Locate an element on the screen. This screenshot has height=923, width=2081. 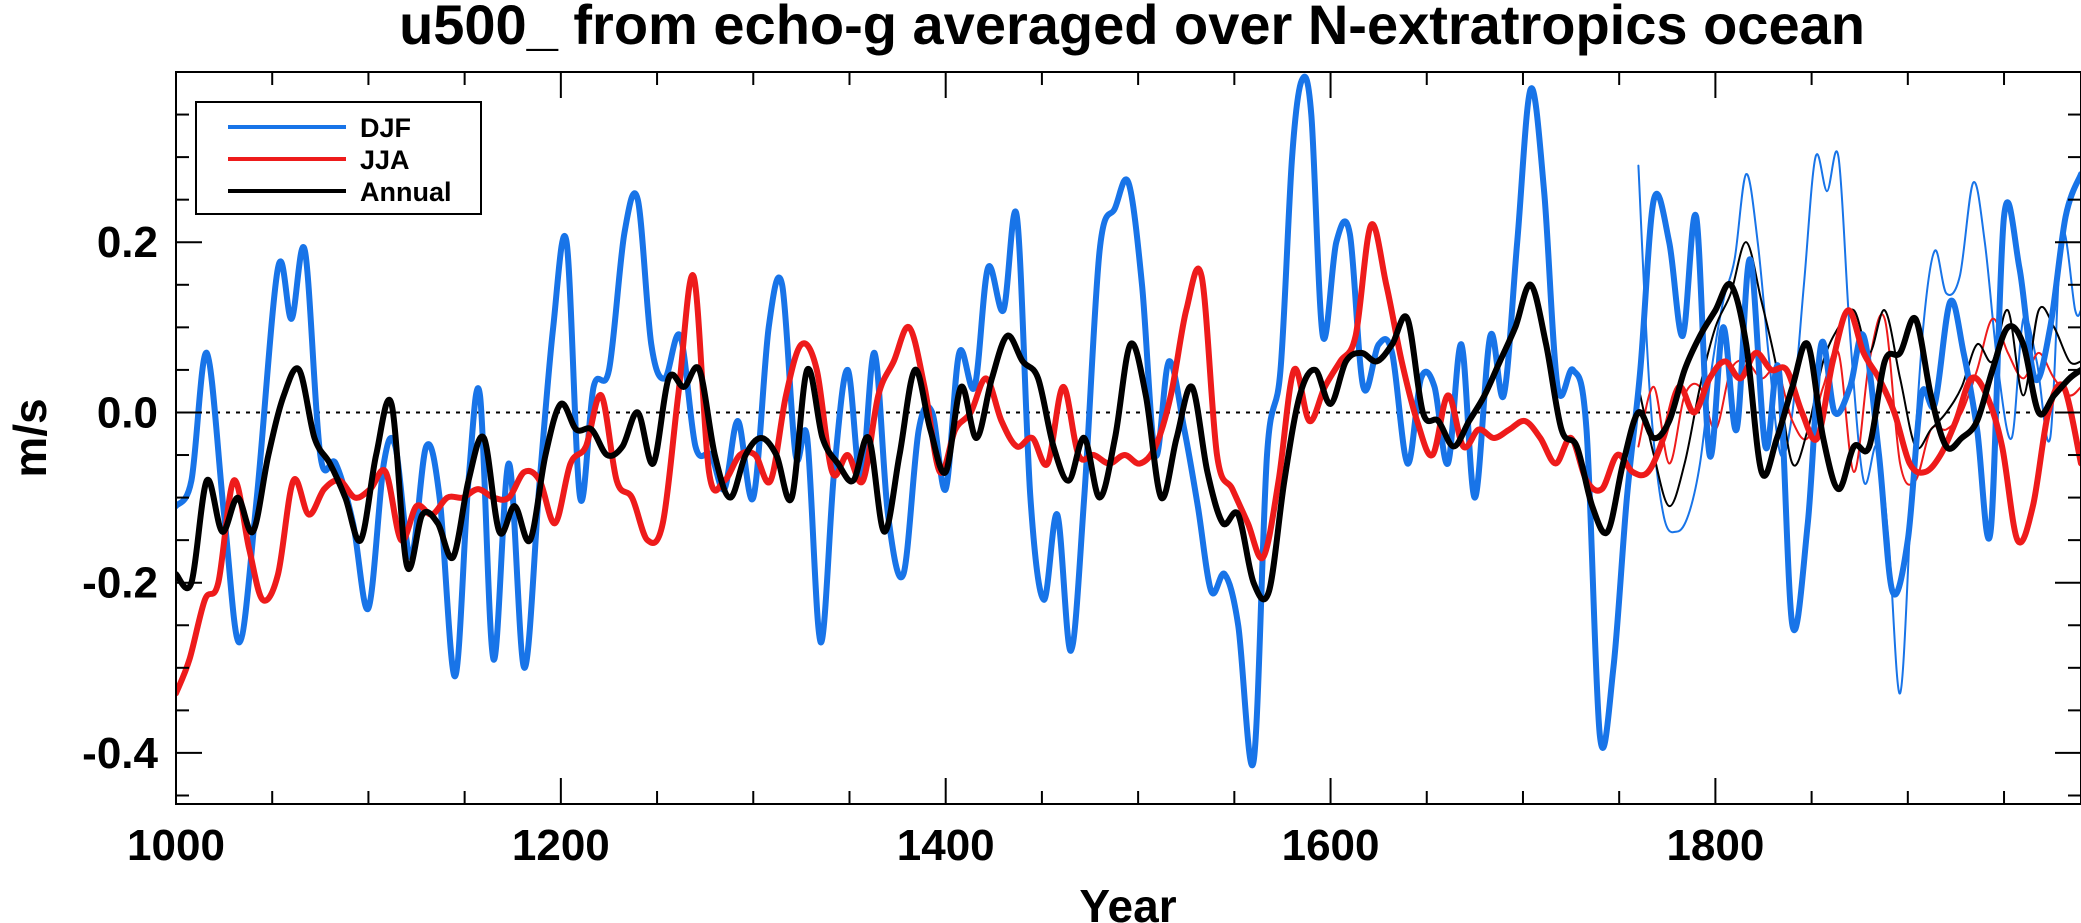
legend-label: Annual is located at coordinates (406, 192).